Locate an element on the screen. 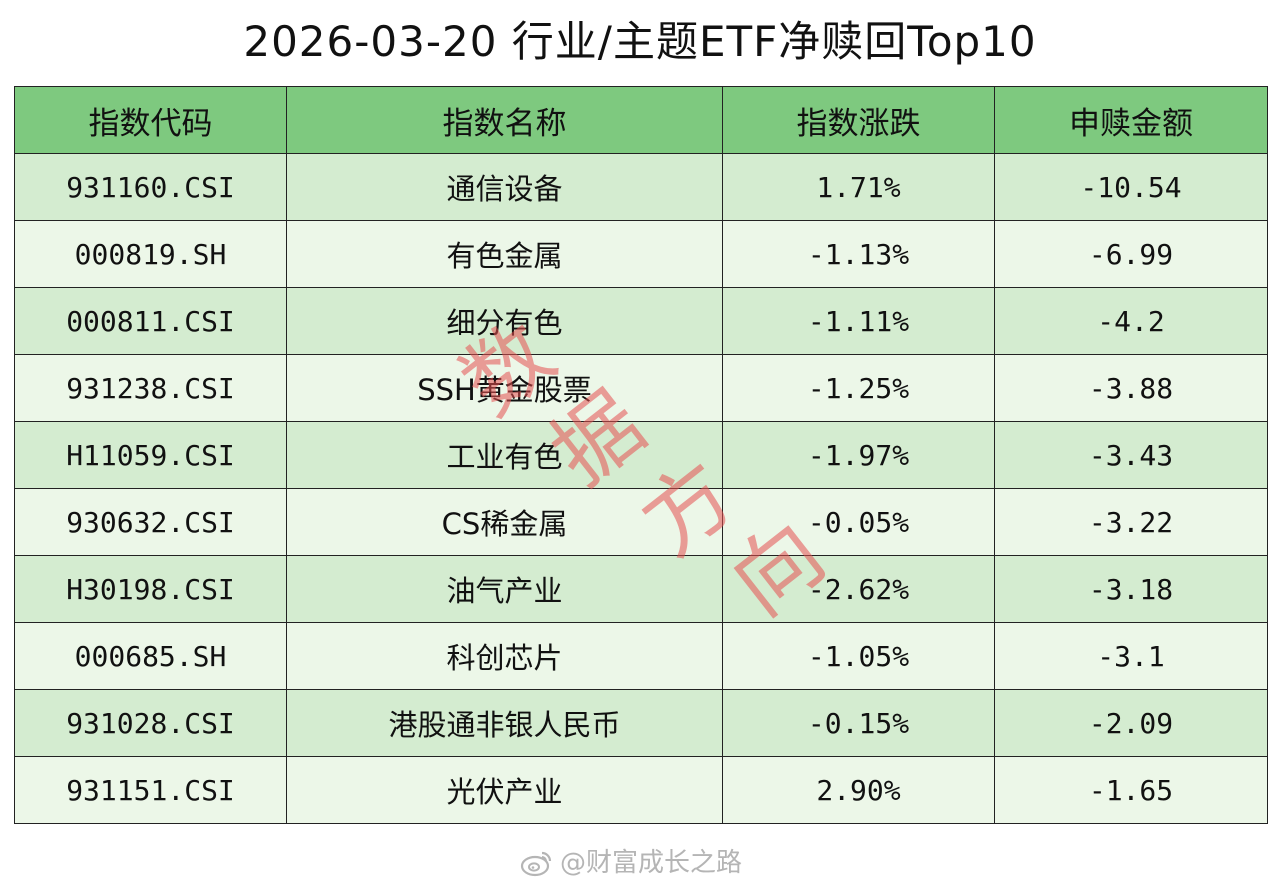 The height and width of the screenshot is (895, 1280). weibo-icon is located at coordinates (537, 863).